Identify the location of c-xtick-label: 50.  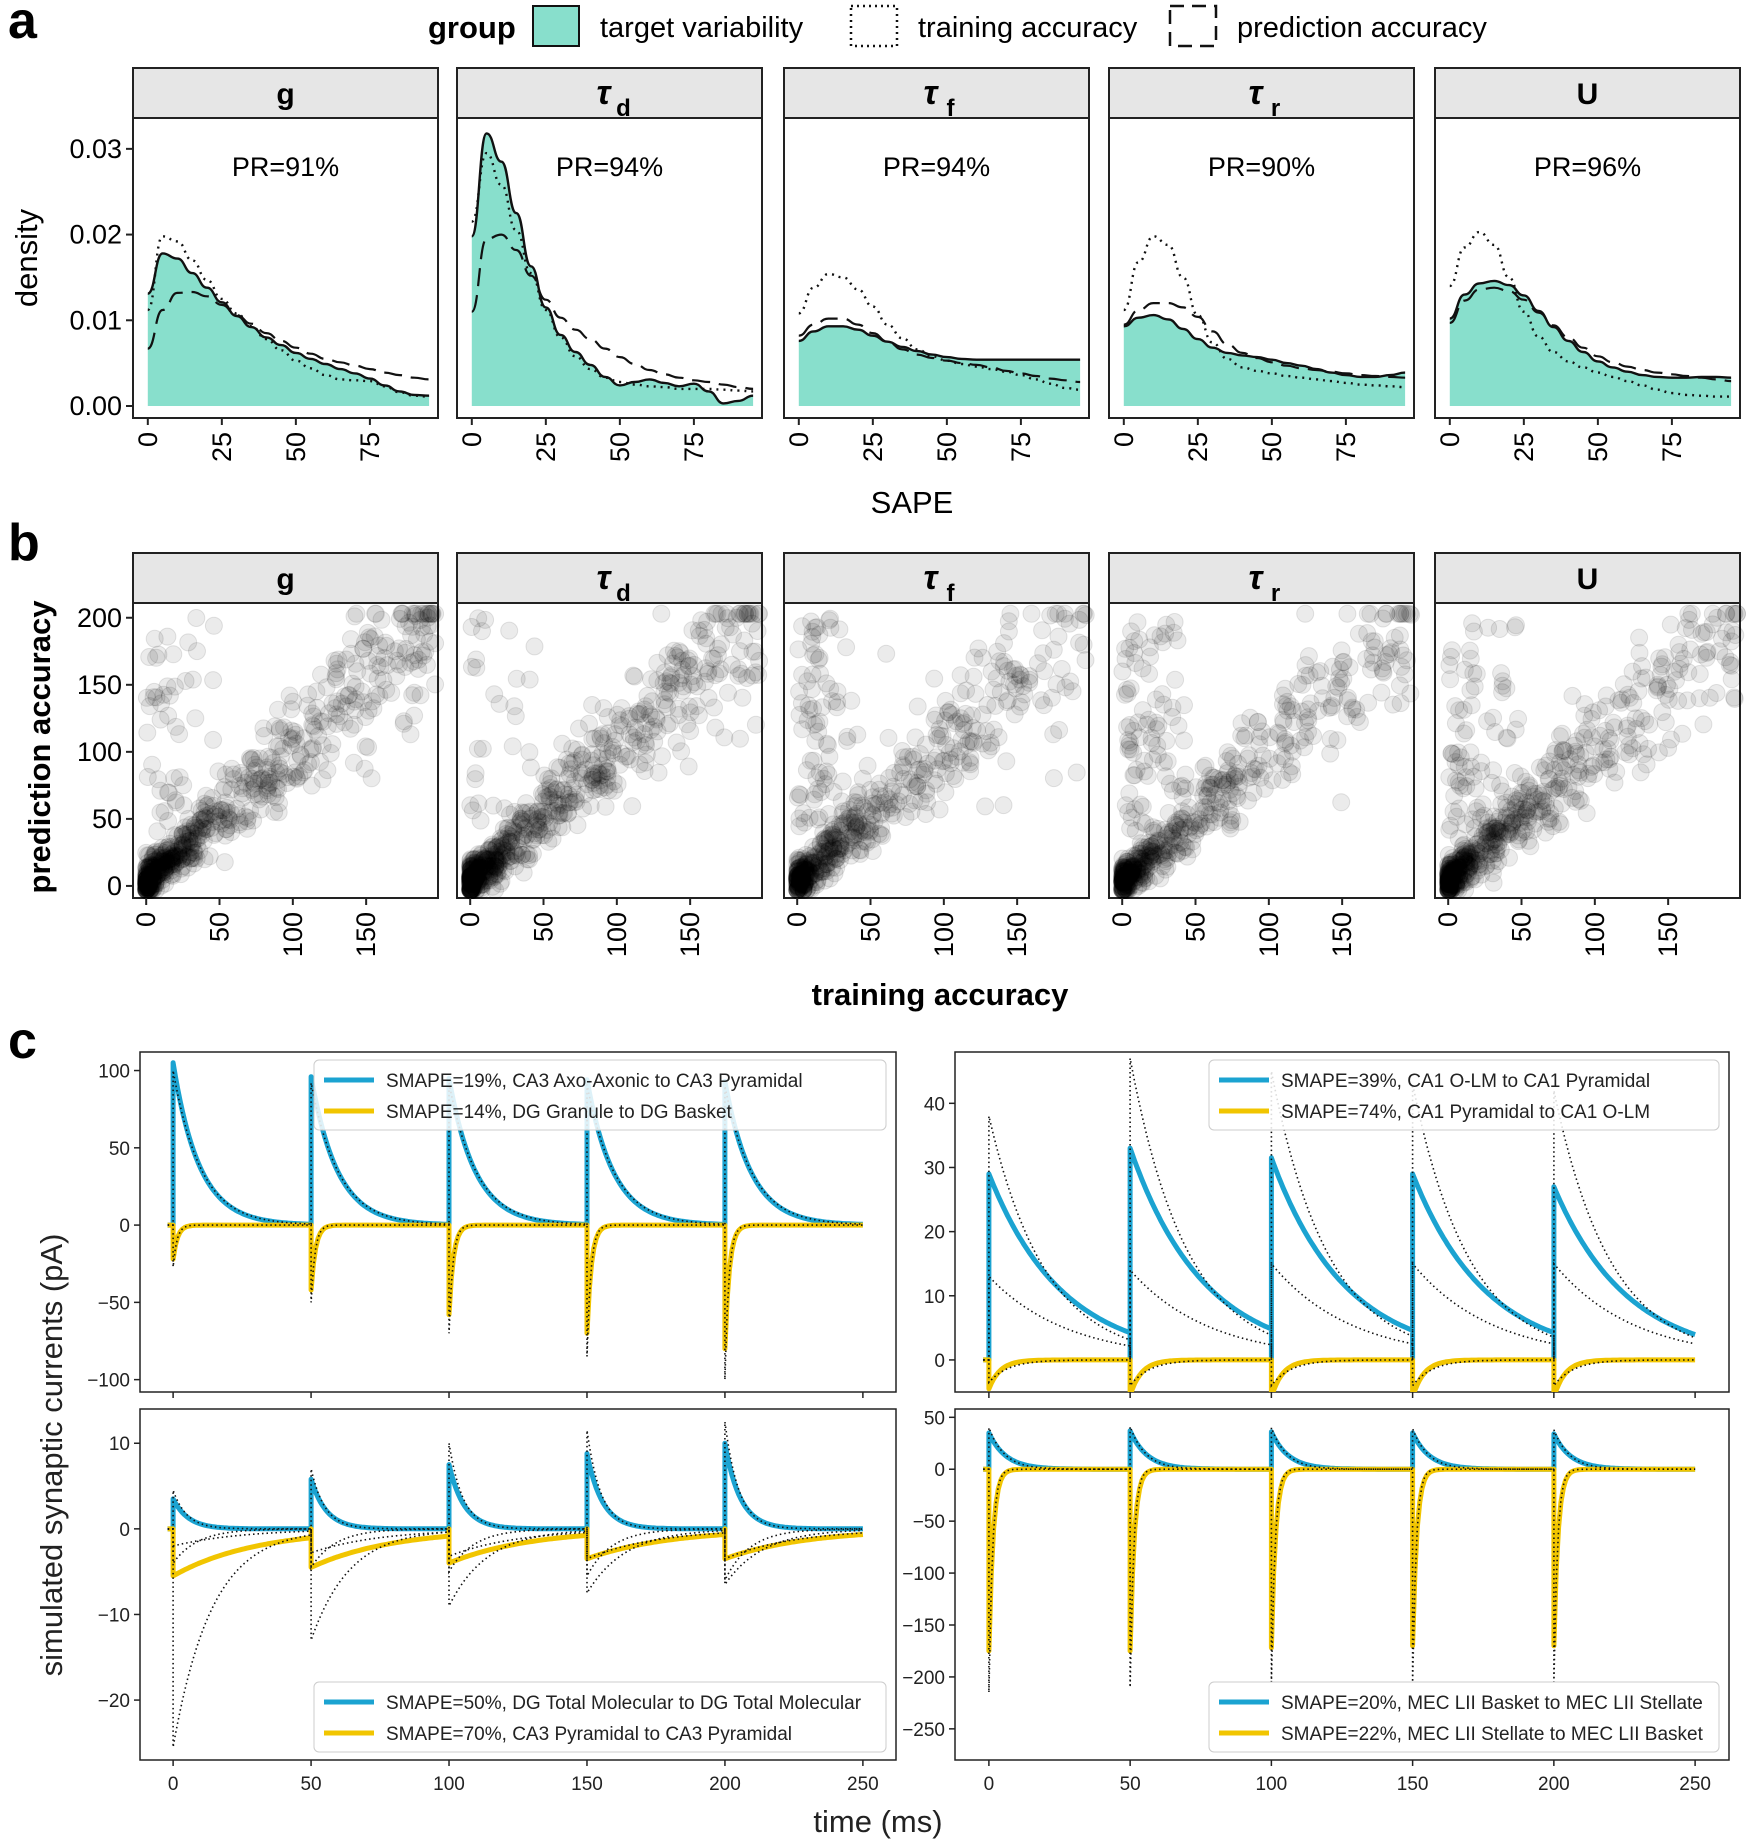
(310, 1784).